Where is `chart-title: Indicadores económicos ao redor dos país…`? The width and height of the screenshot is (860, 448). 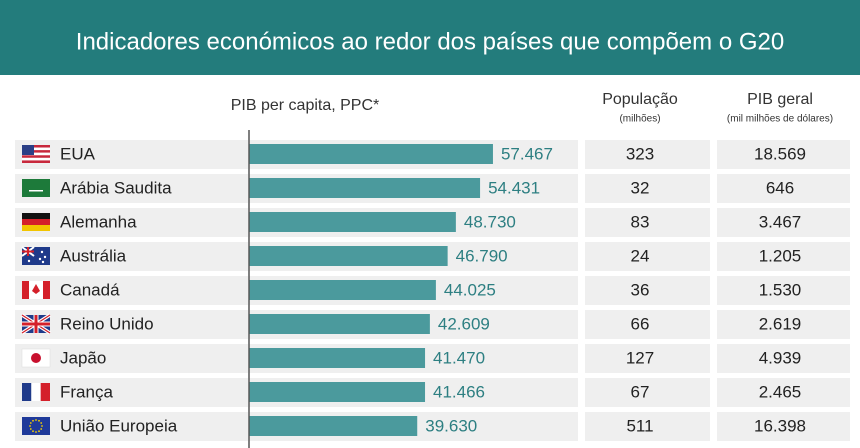 chart-title: Indicadores económicos ao redor dos país… is located at coordinates (430, 41).